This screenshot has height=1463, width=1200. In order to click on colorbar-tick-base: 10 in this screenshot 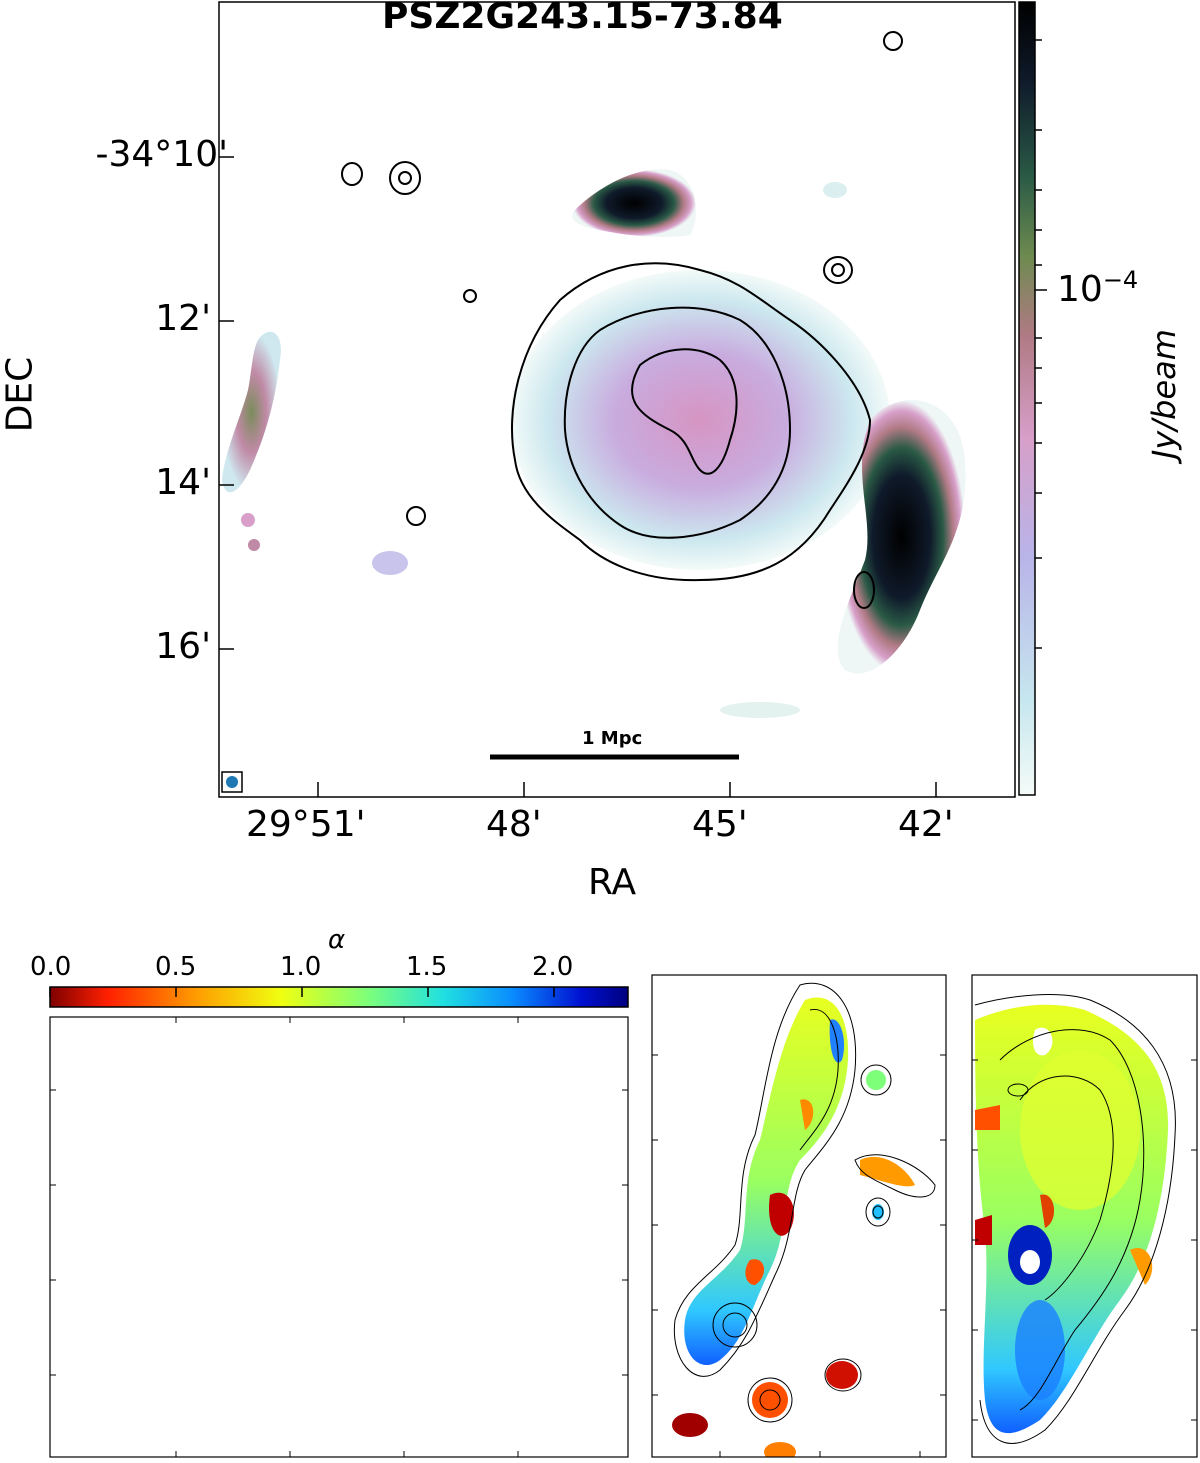, I will do `click(1080, 289)`.